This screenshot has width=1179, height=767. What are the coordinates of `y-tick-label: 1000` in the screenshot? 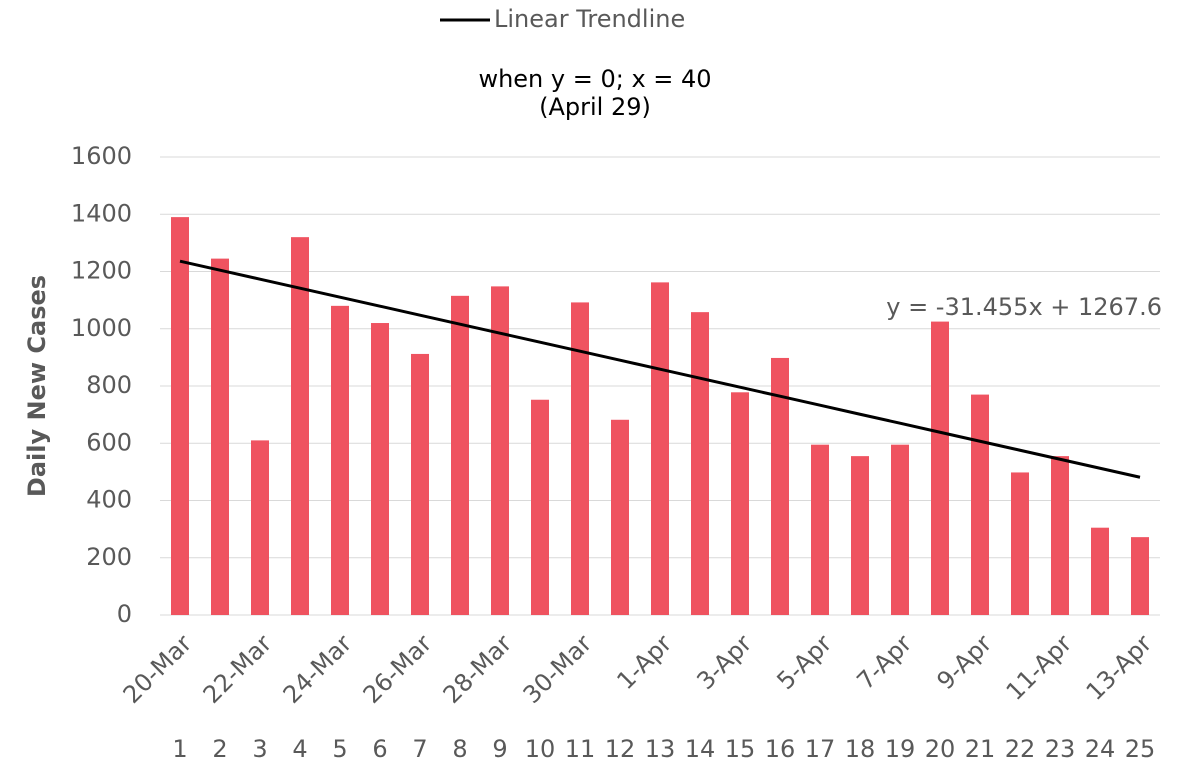 It's located at (101, 328).